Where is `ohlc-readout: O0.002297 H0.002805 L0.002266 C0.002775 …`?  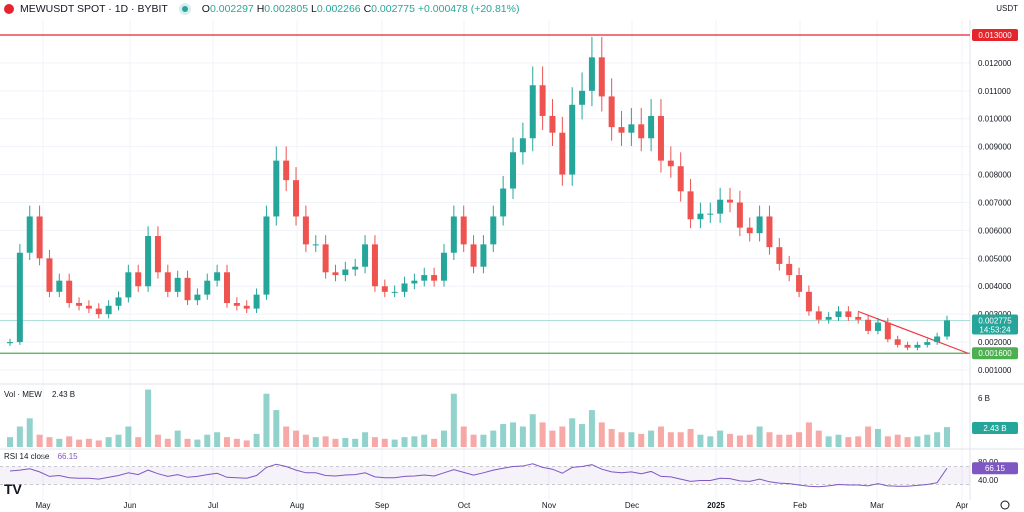
ohlc-readout: O0.002297 H0.002805 L0.002266 C0.002775 … is located at coordinates (360, 9).